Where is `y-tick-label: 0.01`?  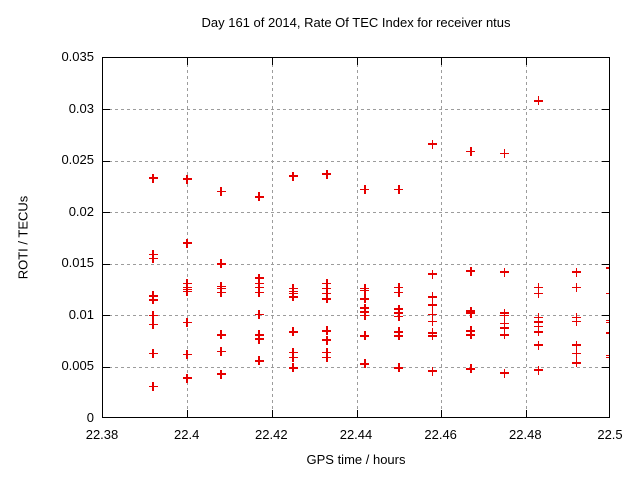 y-tick-label: 0.01 is located at coordinates (81, 314).